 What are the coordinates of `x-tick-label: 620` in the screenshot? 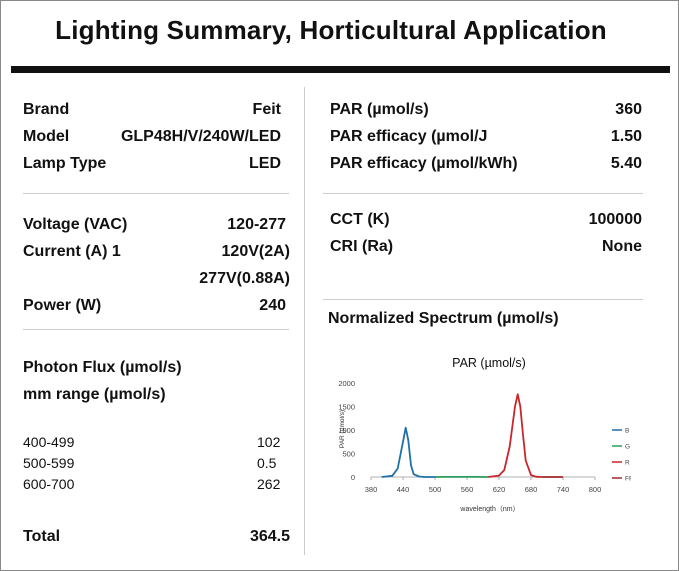 It's located at (499, 489).